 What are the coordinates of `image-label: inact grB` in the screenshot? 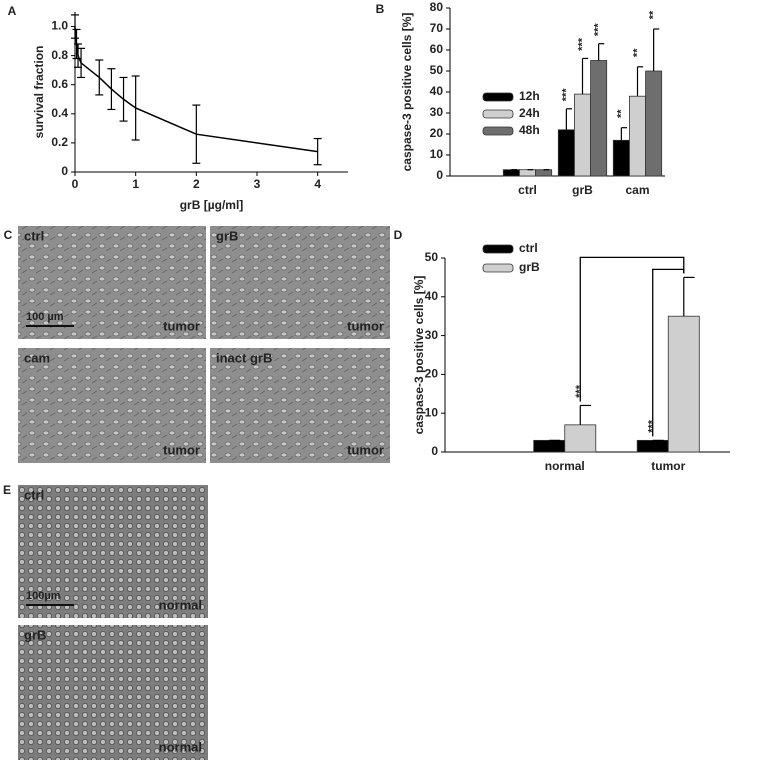 It's located at (244, 357).